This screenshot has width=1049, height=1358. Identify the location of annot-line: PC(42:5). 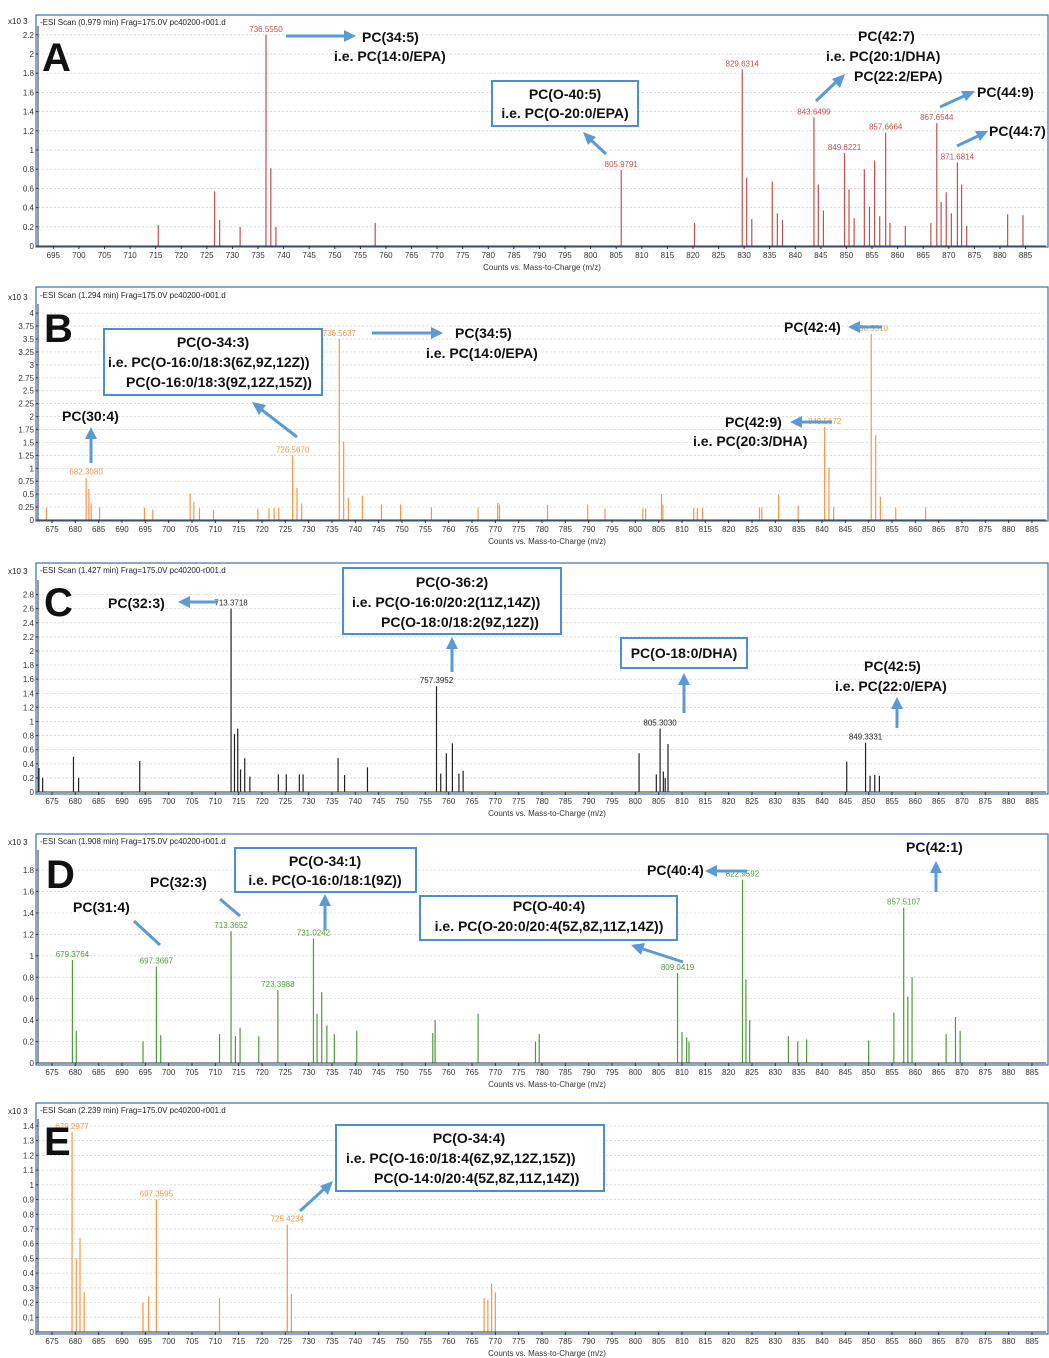
(892, 666).